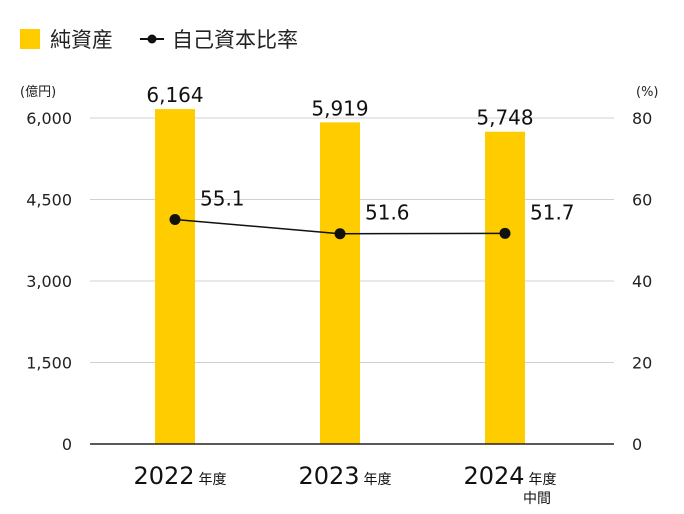 The height and width of the screenshot is (514, 684). I want to click on left-tick-label: 0, so click(67, 444).